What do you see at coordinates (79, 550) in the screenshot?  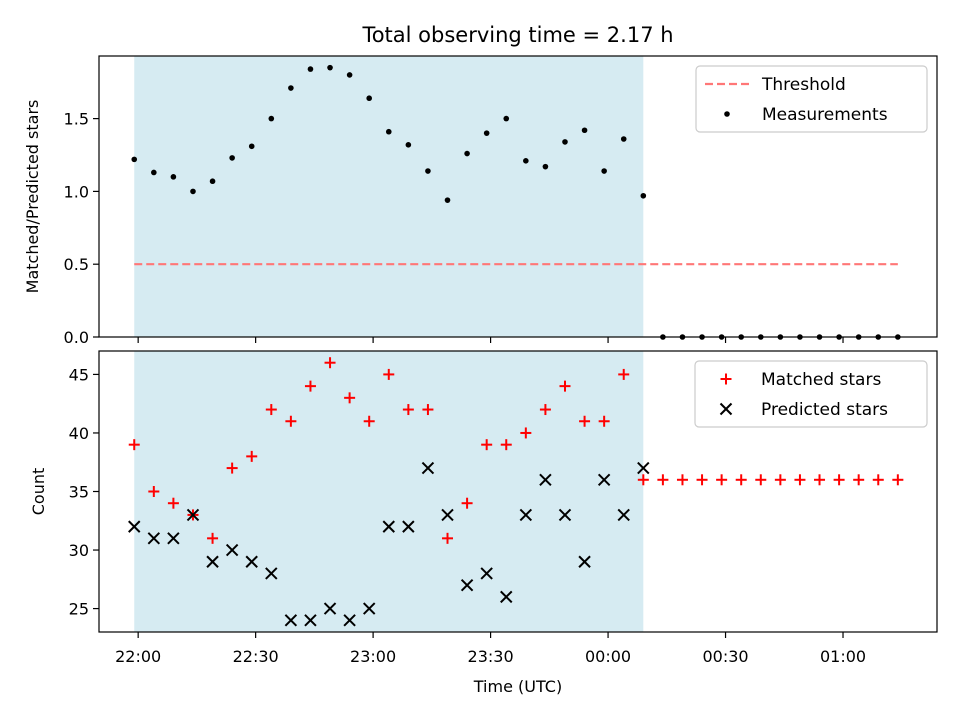 I see `y-tick-label: 30` at bounding box center [79, 550].